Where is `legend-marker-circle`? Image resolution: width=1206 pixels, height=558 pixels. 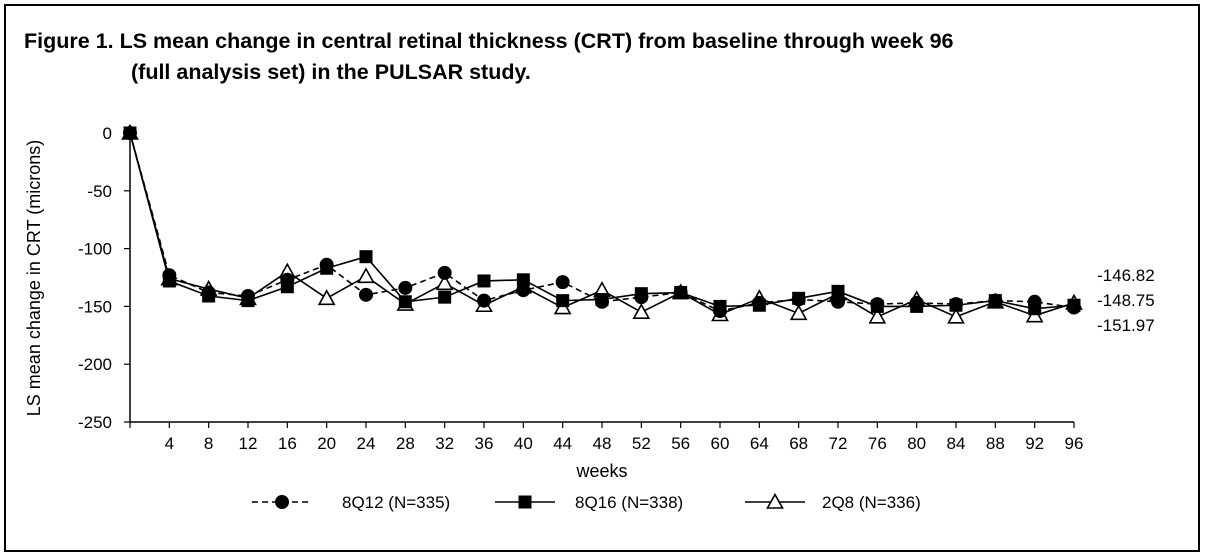 legend-marker-circle is located at coordinates (282, 502).